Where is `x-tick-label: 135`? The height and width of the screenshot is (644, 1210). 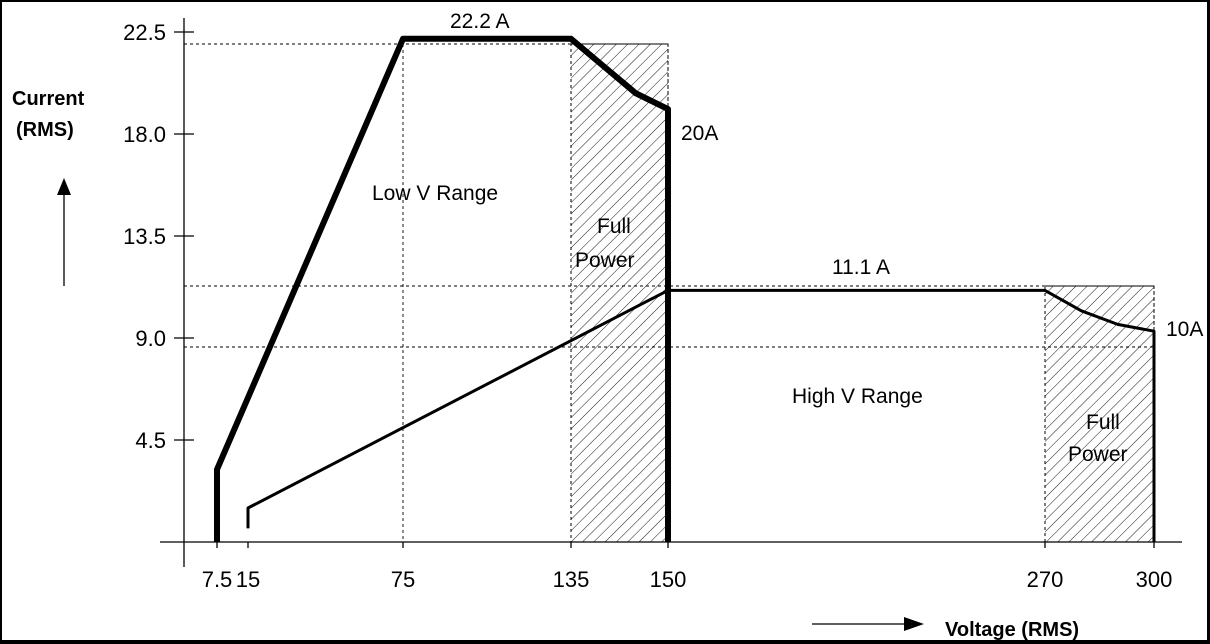
x-tick-label: 135 is located at coordinates (571, 579).